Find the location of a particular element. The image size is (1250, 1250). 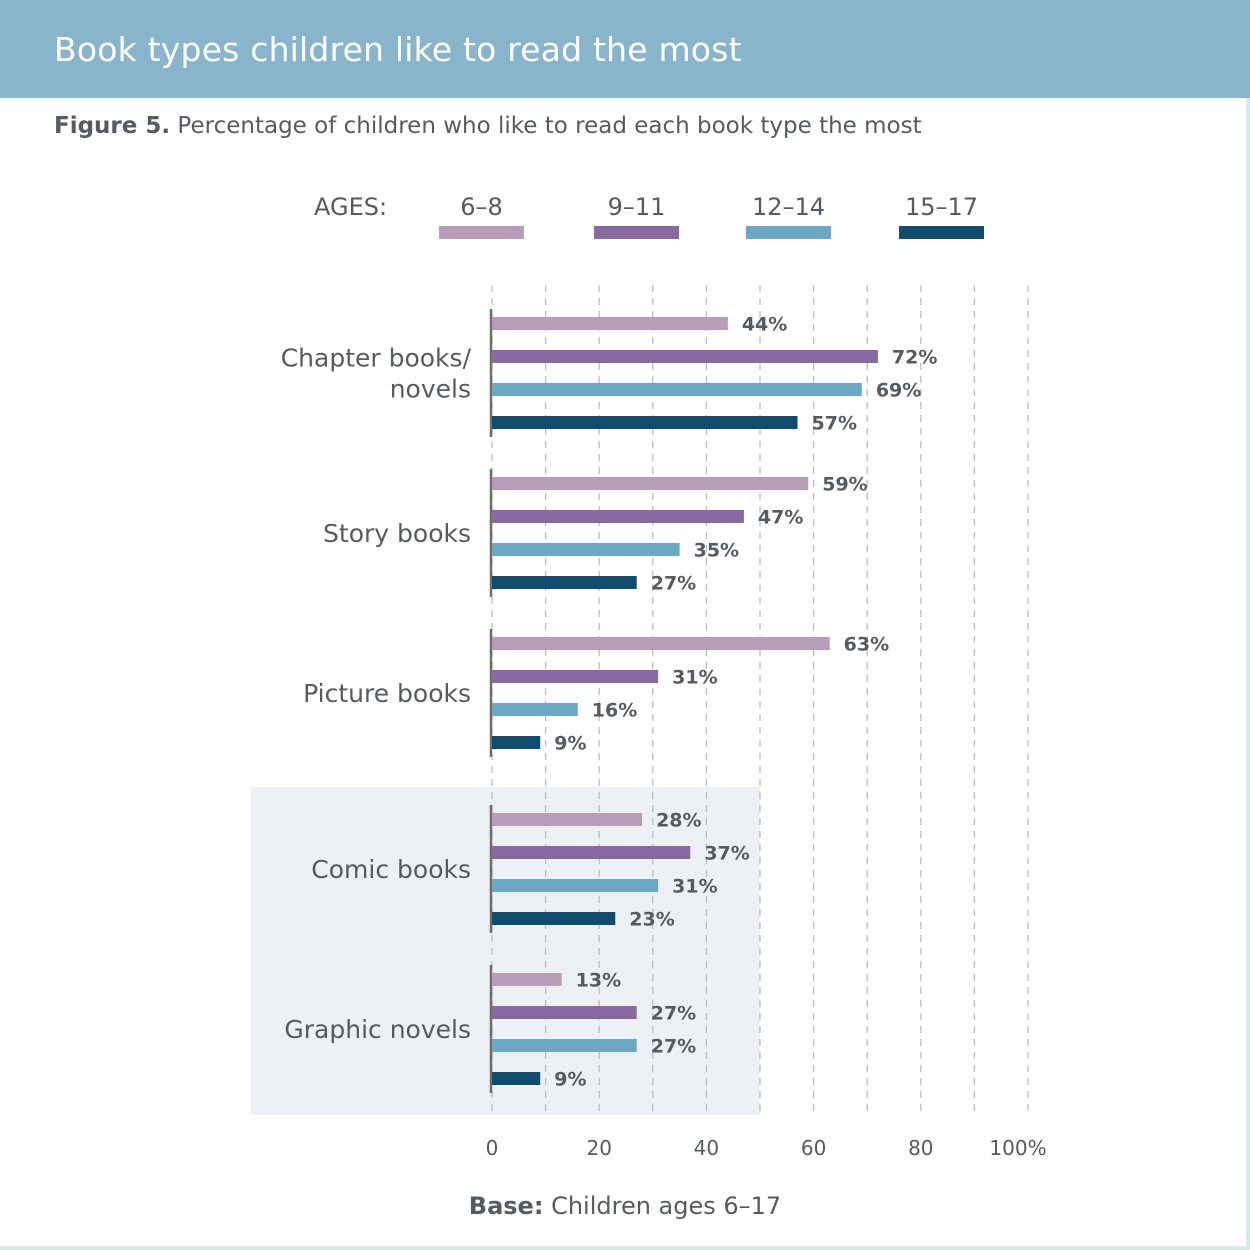

data-label: 23% is located at coordinates (651, 920).